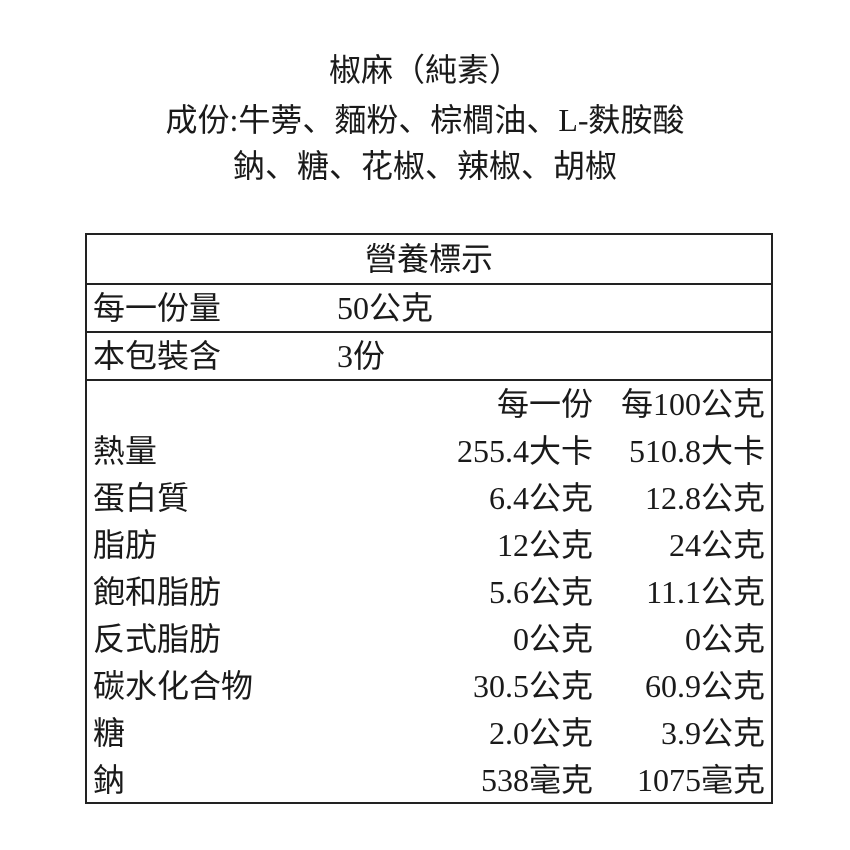 The image size is (850, 850). Describe the element at coordinates (540, 498) in the screenshot. I see `per-serving-value: 6.4公克` at that location.